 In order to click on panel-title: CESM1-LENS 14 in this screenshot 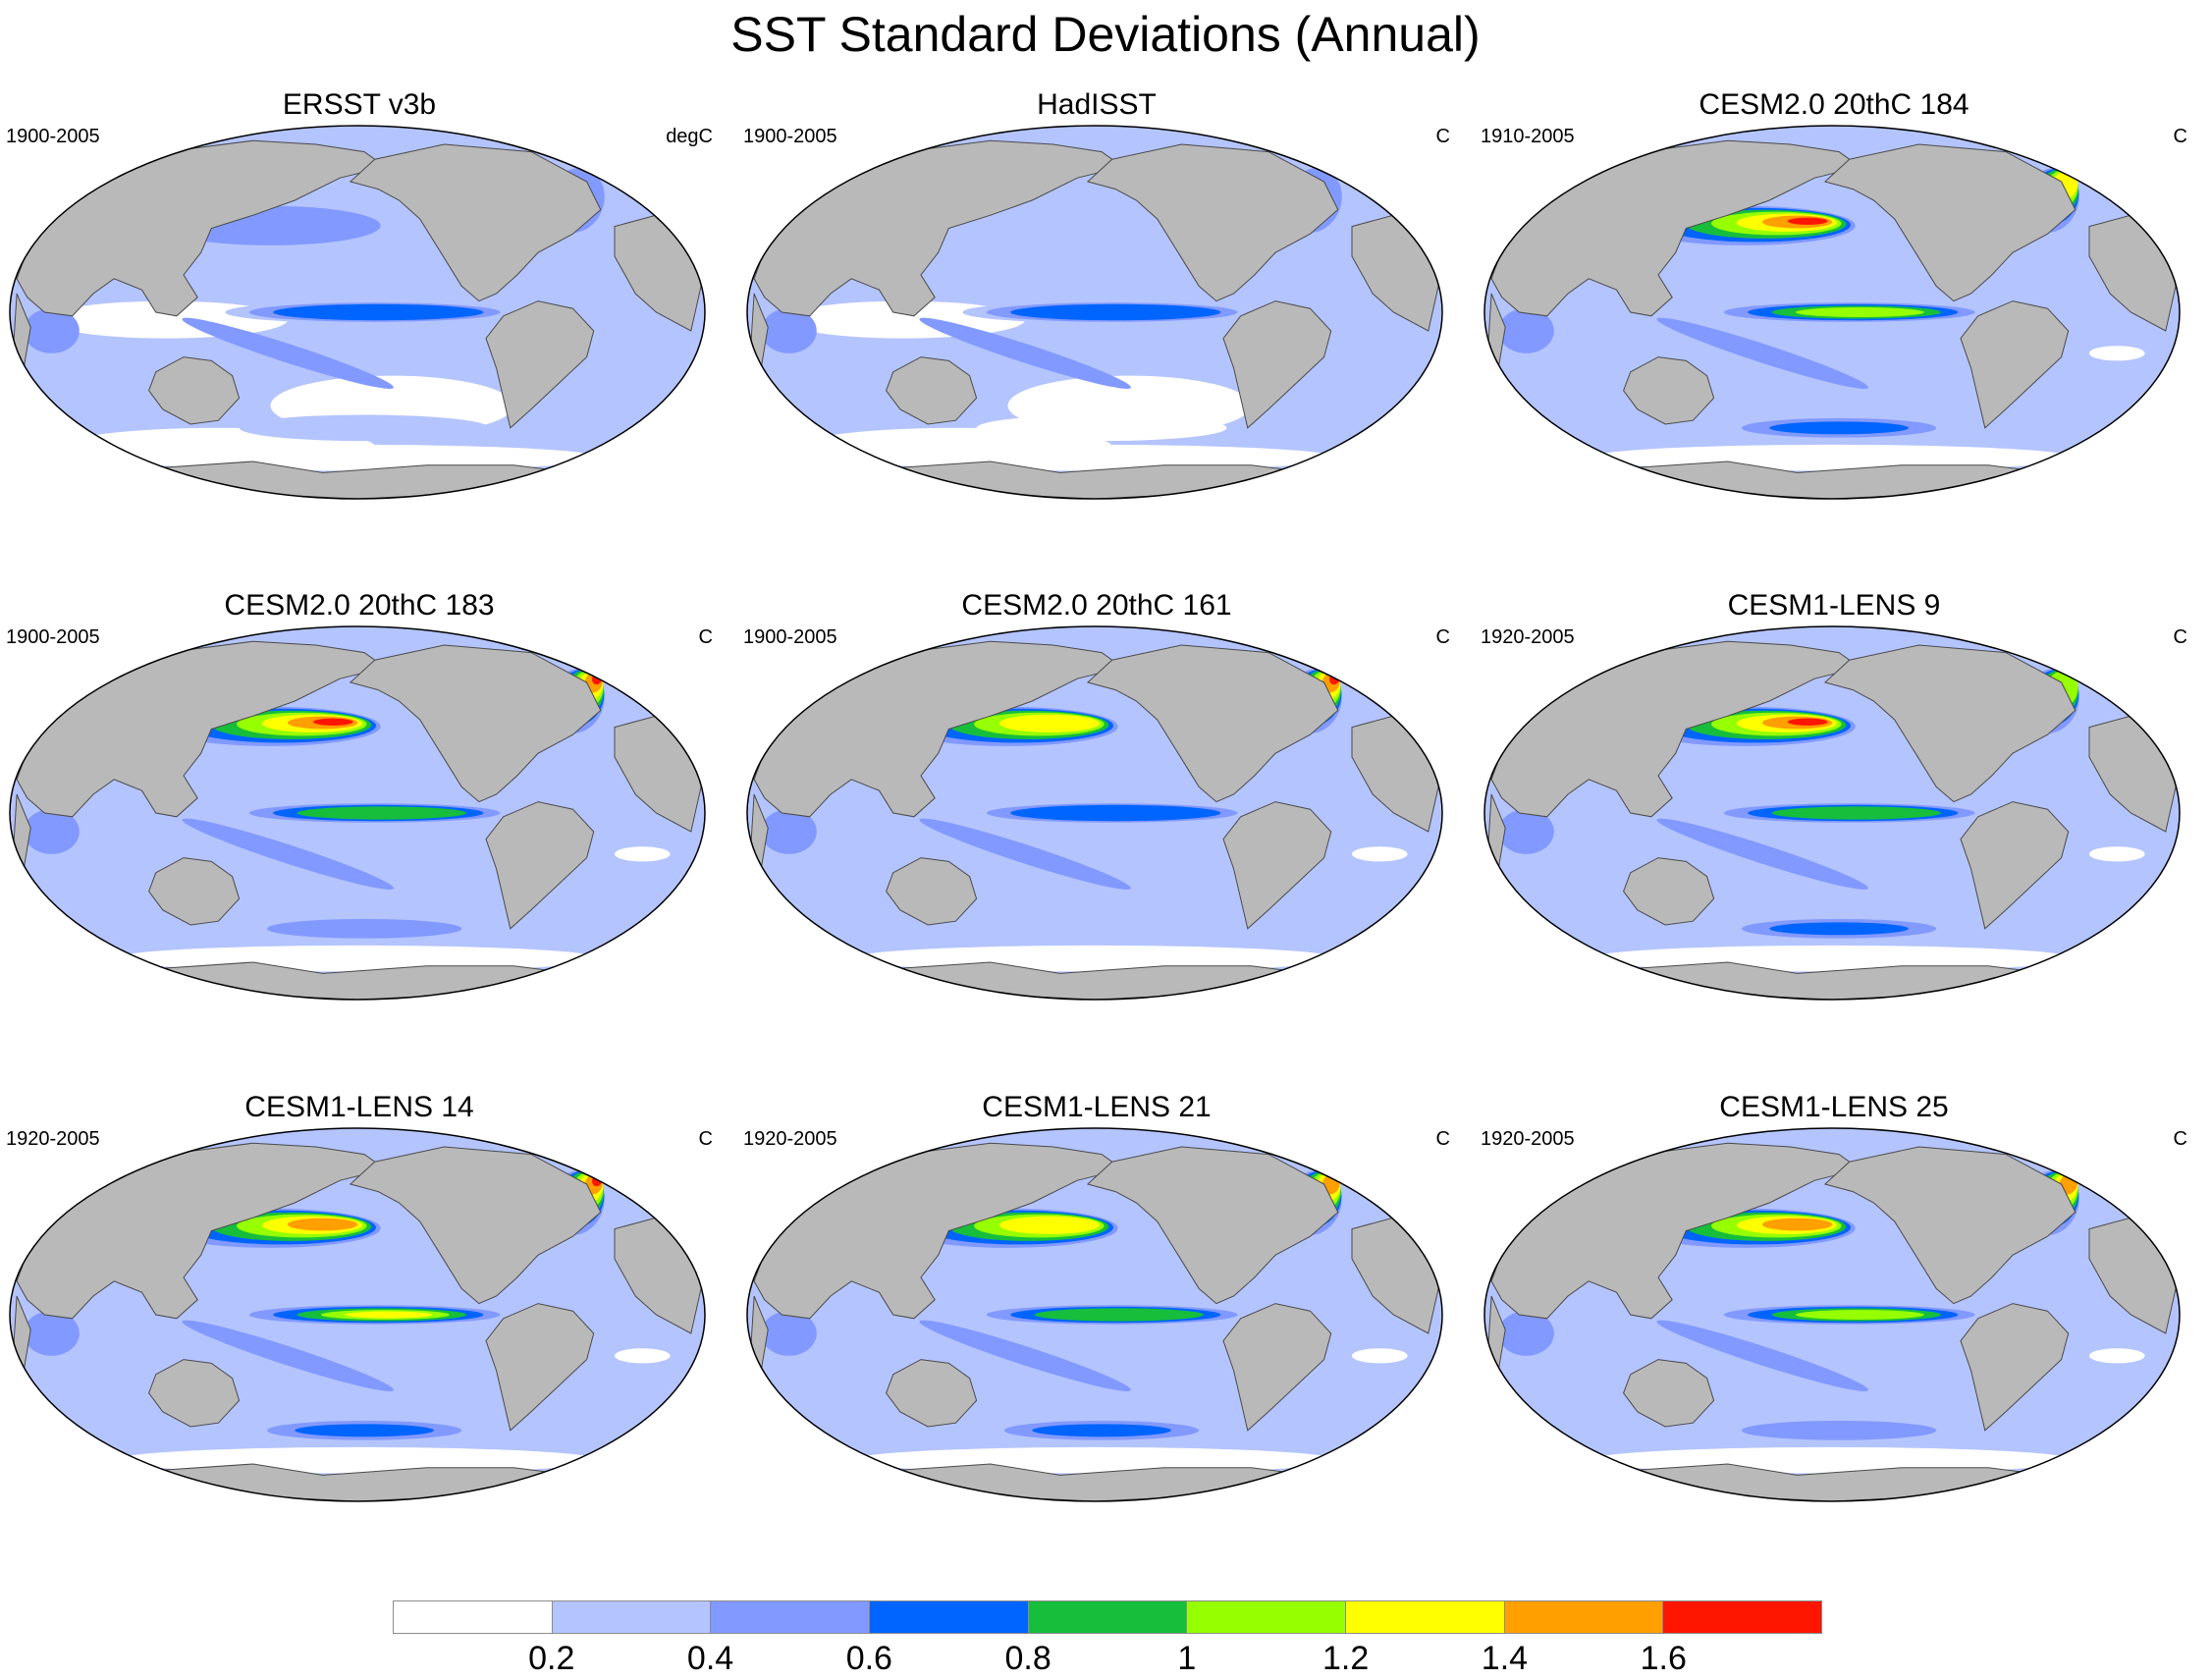, I will do `click(359, 1107)`.